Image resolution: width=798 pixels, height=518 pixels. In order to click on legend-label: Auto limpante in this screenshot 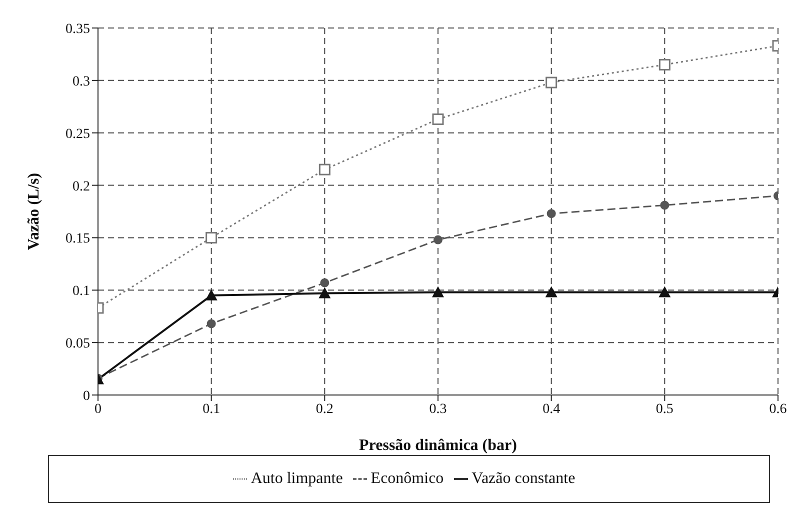, I will do `click(296, 478)`.